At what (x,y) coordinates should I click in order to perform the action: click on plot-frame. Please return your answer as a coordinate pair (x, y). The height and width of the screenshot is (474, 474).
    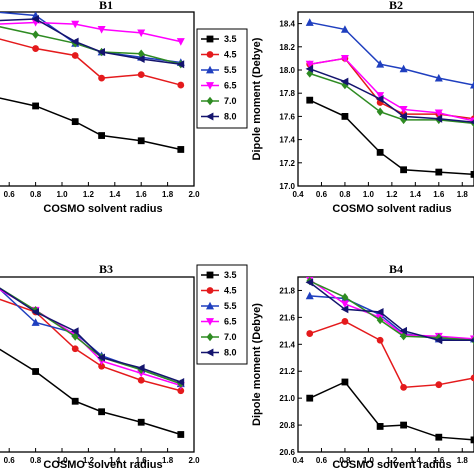
    Looking at the image, I should click on (385, 99).